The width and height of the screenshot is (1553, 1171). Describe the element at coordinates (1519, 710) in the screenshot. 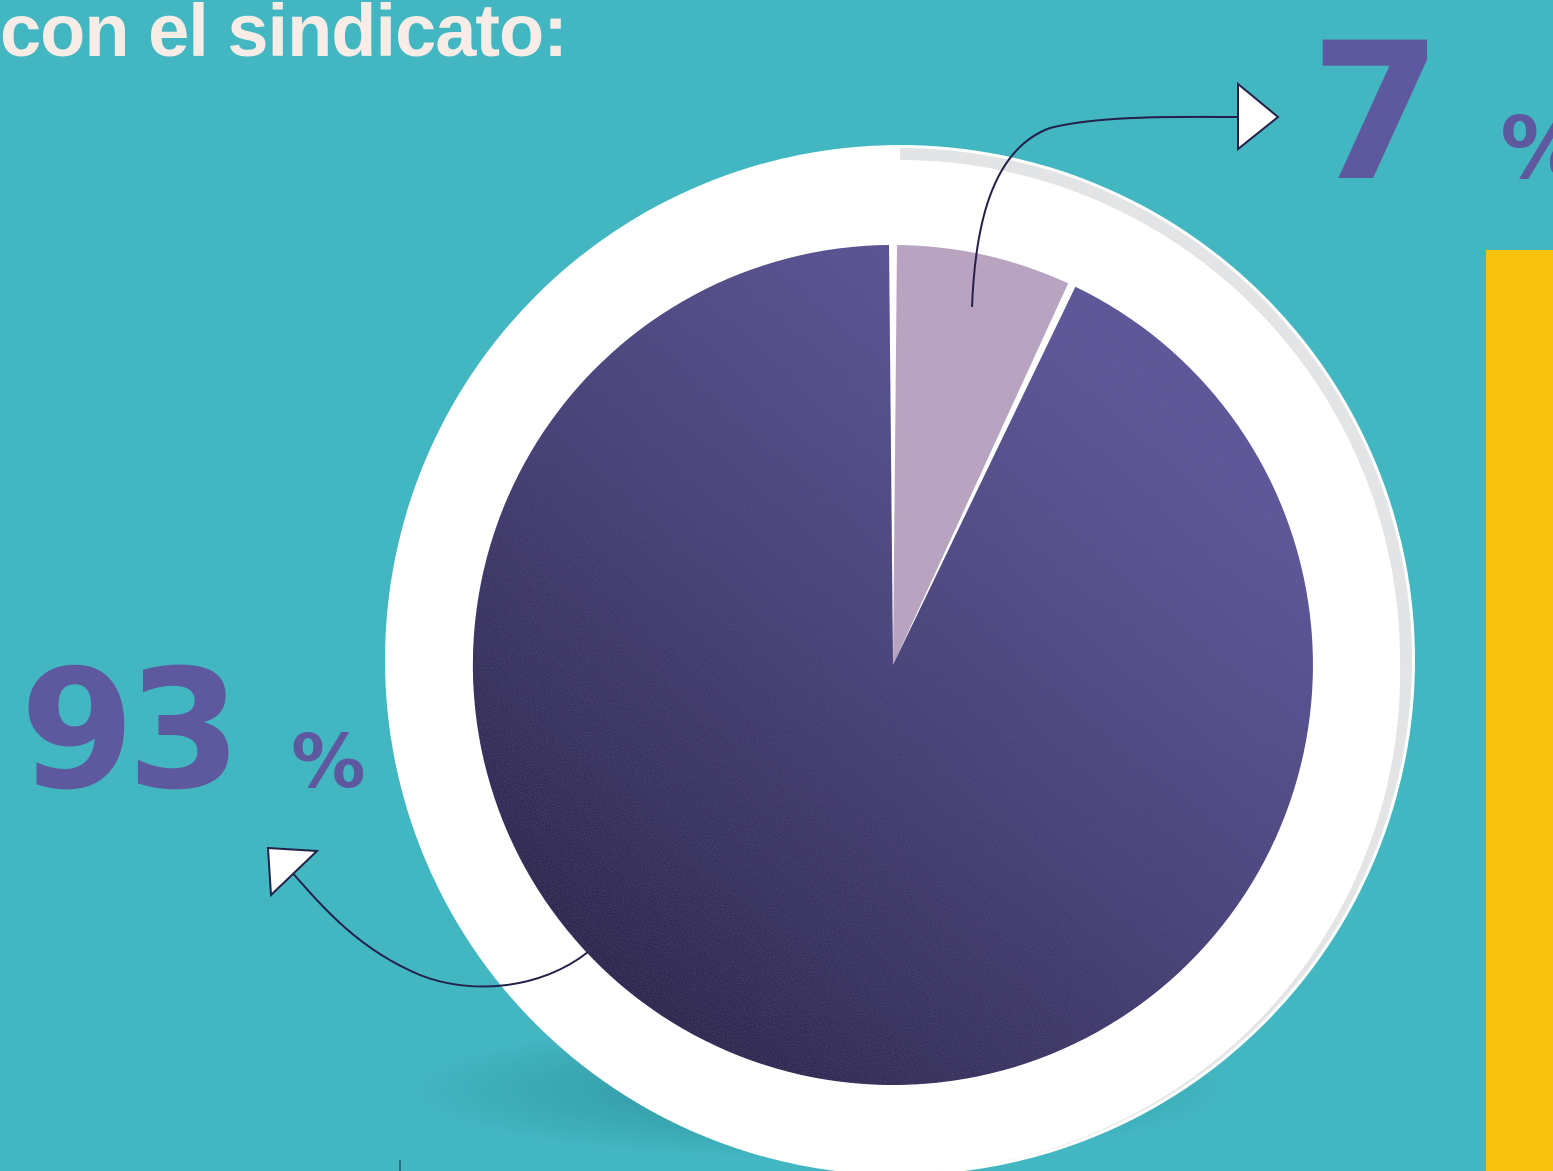

I see `yellow-accent-bar` at that location.